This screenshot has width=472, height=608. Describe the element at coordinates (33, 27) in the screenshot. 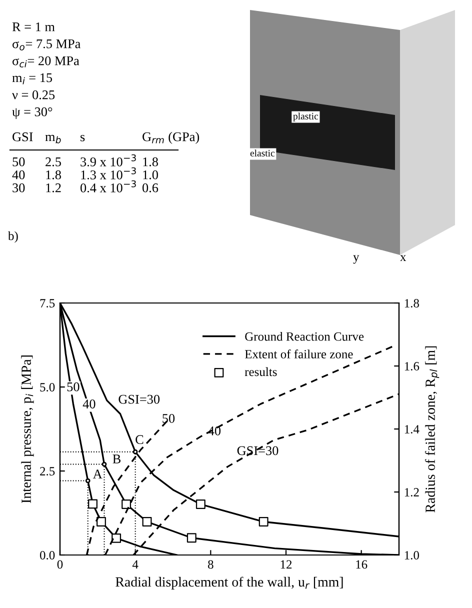

I see `text: R = 1 m` at that location.